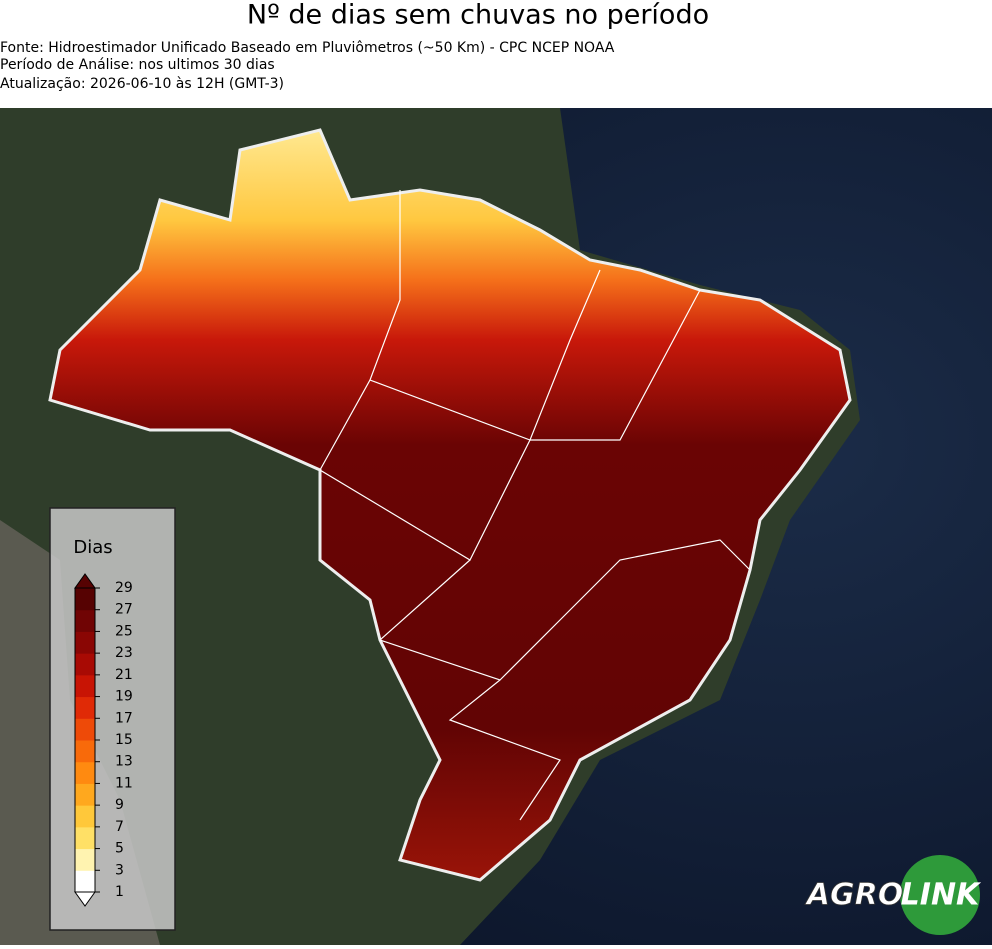  I want to click on tick-label: 15, so click(124, 740).